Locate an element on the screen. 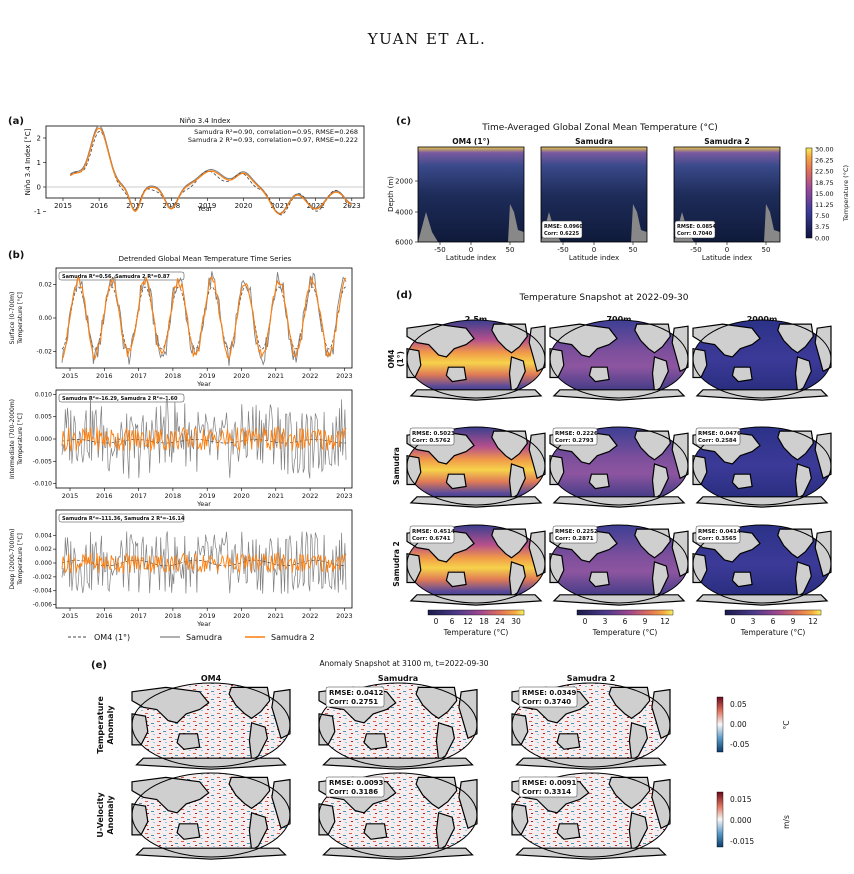 The height and width of the screenshot is (874, 854). xtick-label: 2018 is located at coordinates (173, 616).